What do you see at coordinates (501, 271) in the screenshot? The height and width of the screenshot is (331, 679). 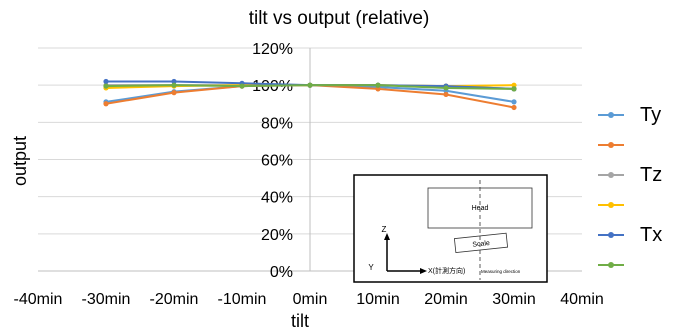 I see `inset-direction-label: Measuring direction` at bounding box center [501, 271].